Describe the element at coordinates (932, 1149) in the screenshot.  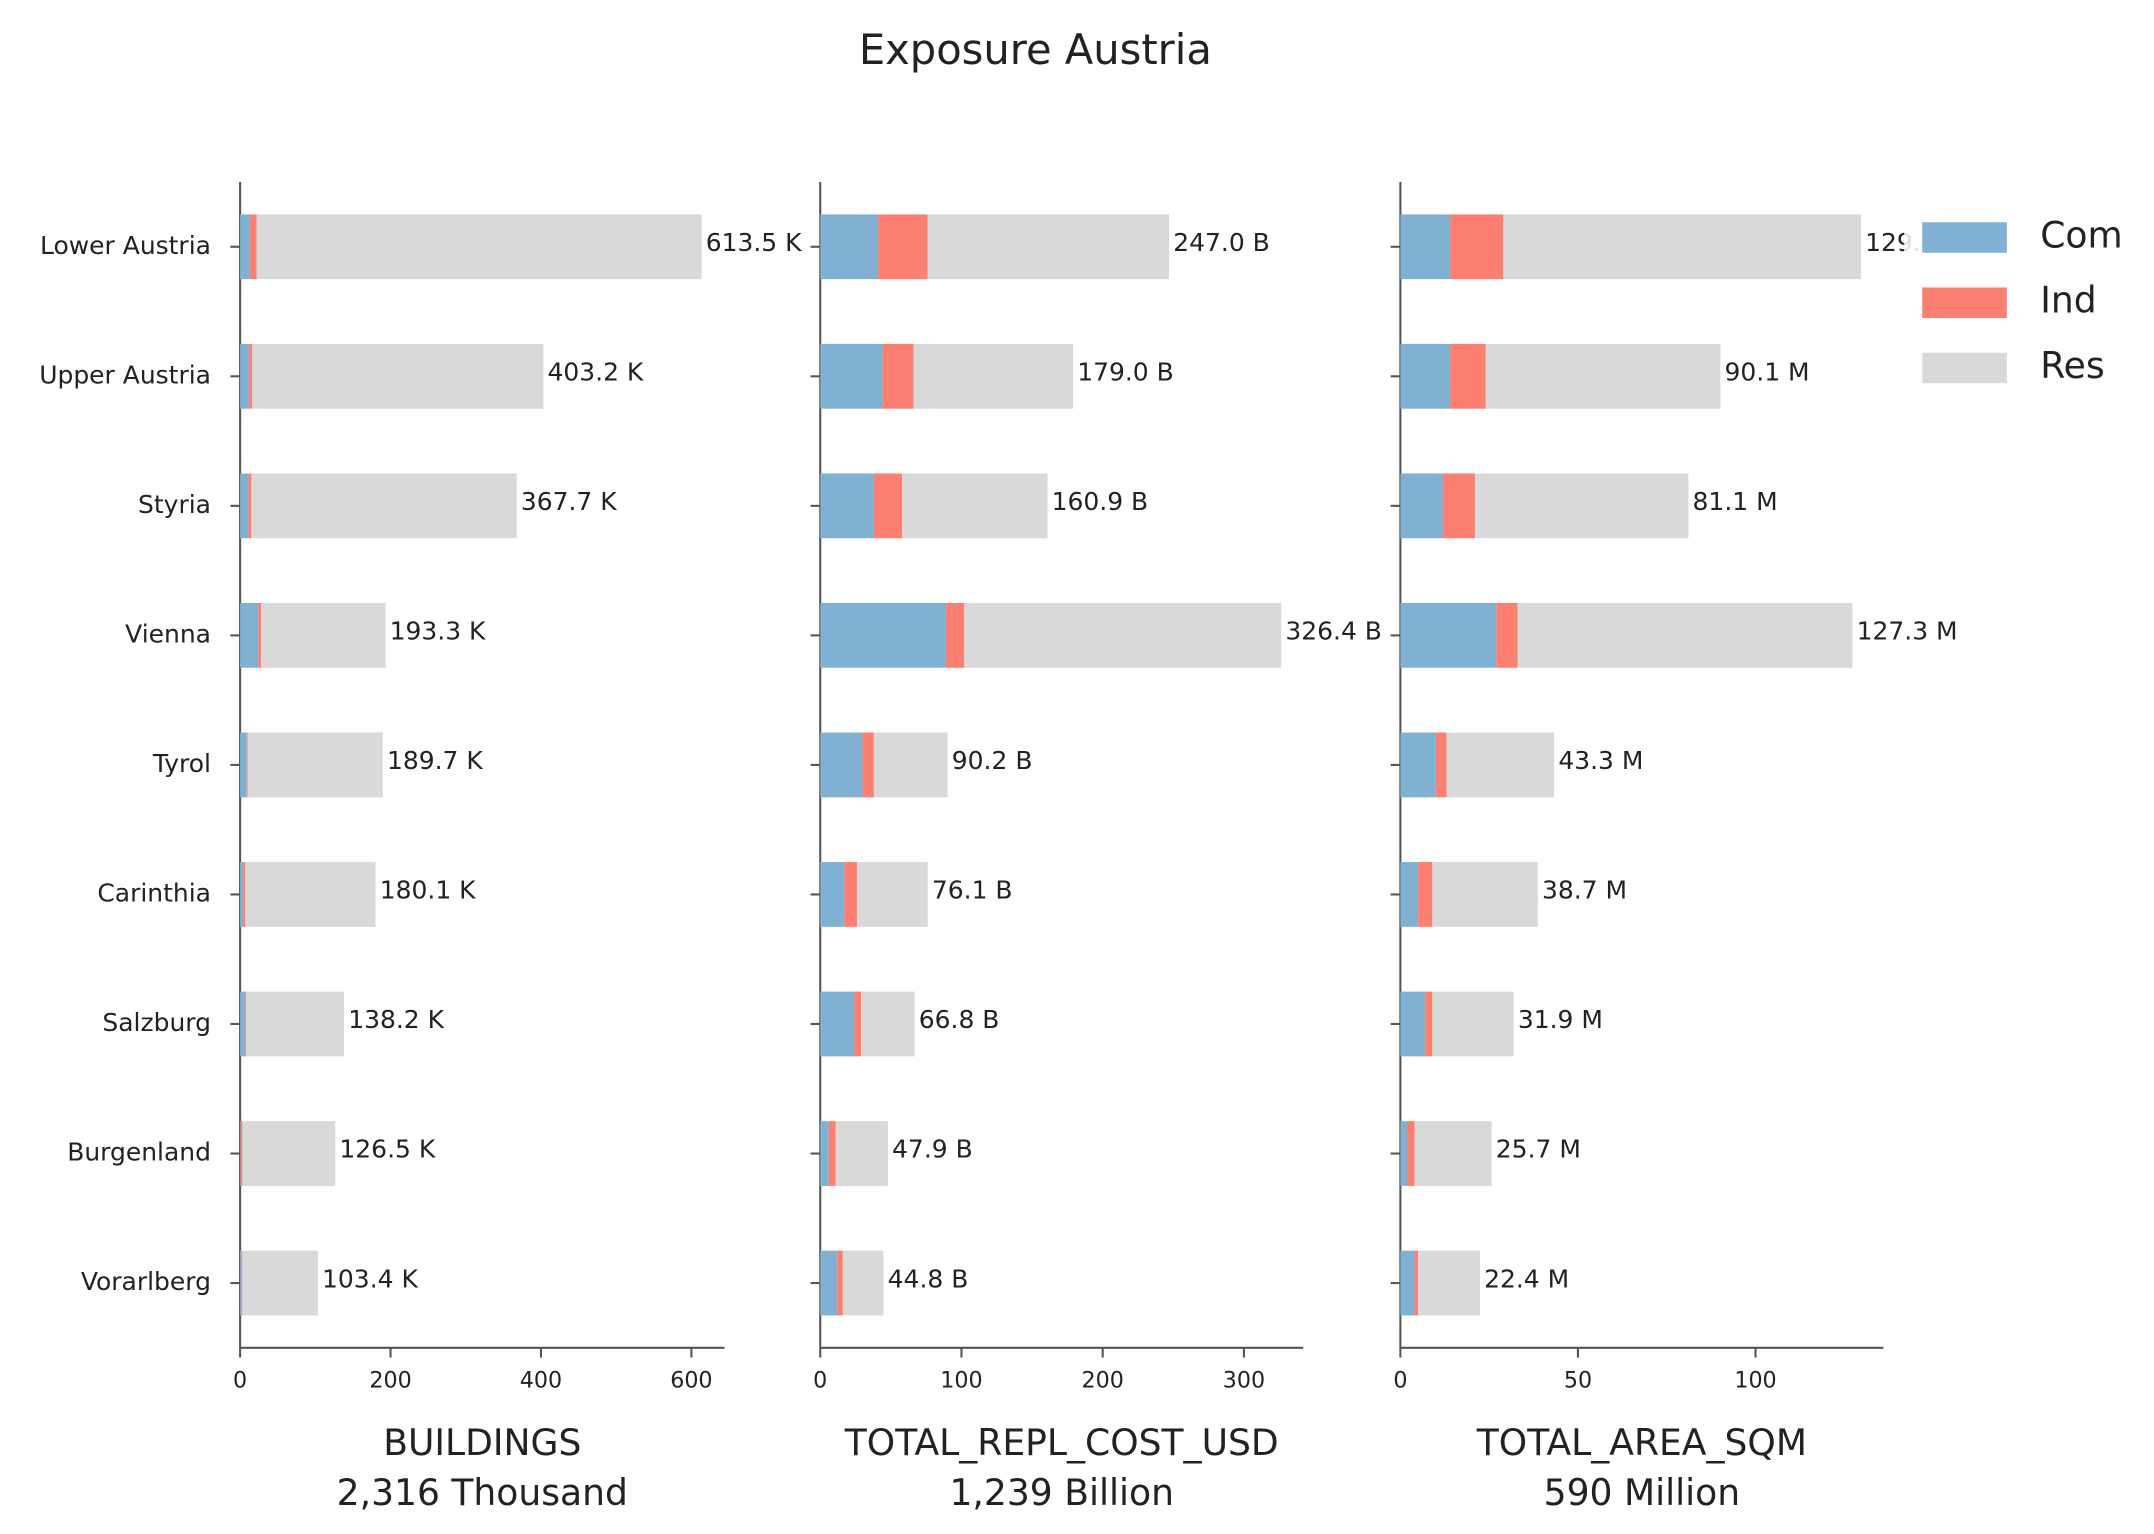
I see `total-label: 47.9 B` at that location.